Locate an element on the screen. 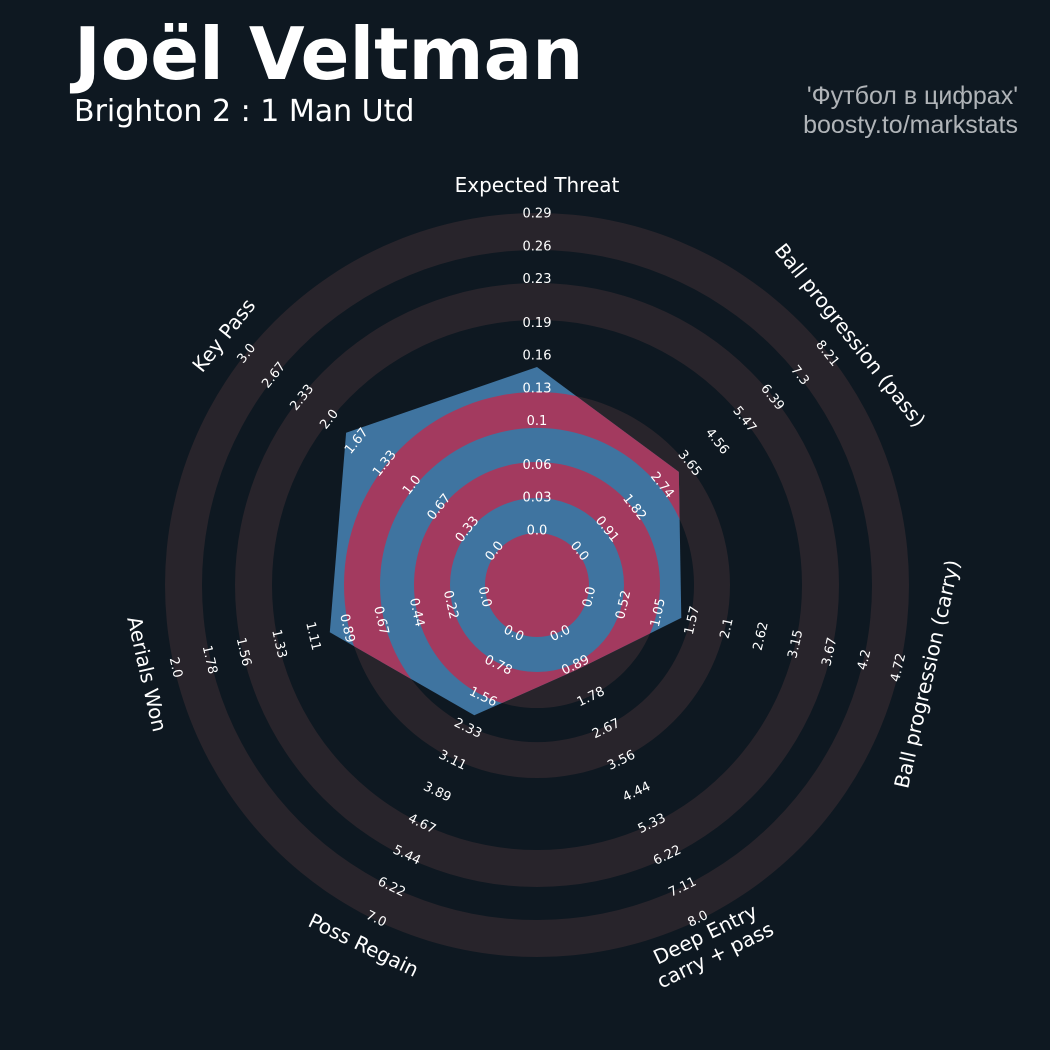  ring-highlight is located at coordinates (537, 585).